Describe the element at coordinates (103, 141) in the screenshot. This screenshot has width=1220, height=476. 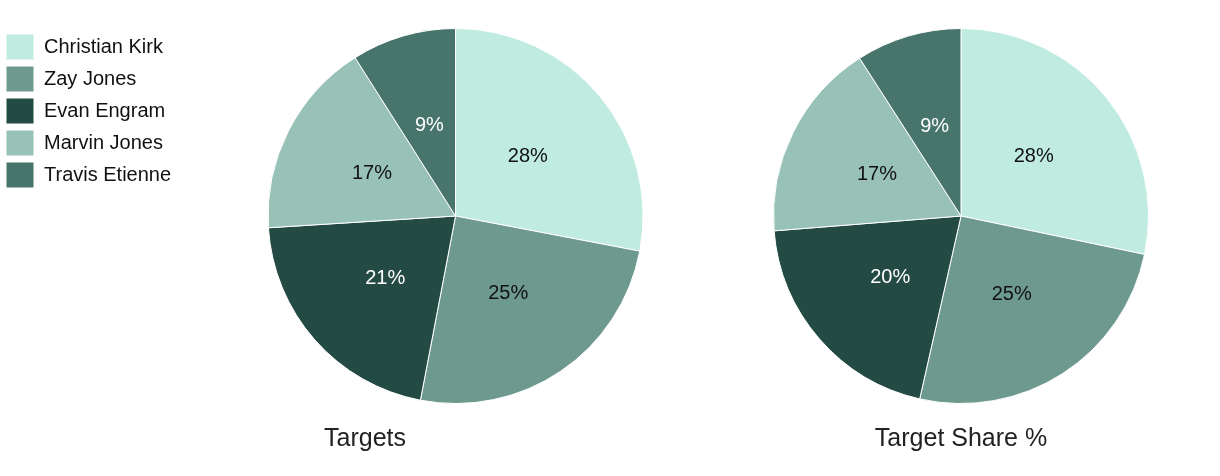
I see `legend-label: Marvin Jones` at that location.